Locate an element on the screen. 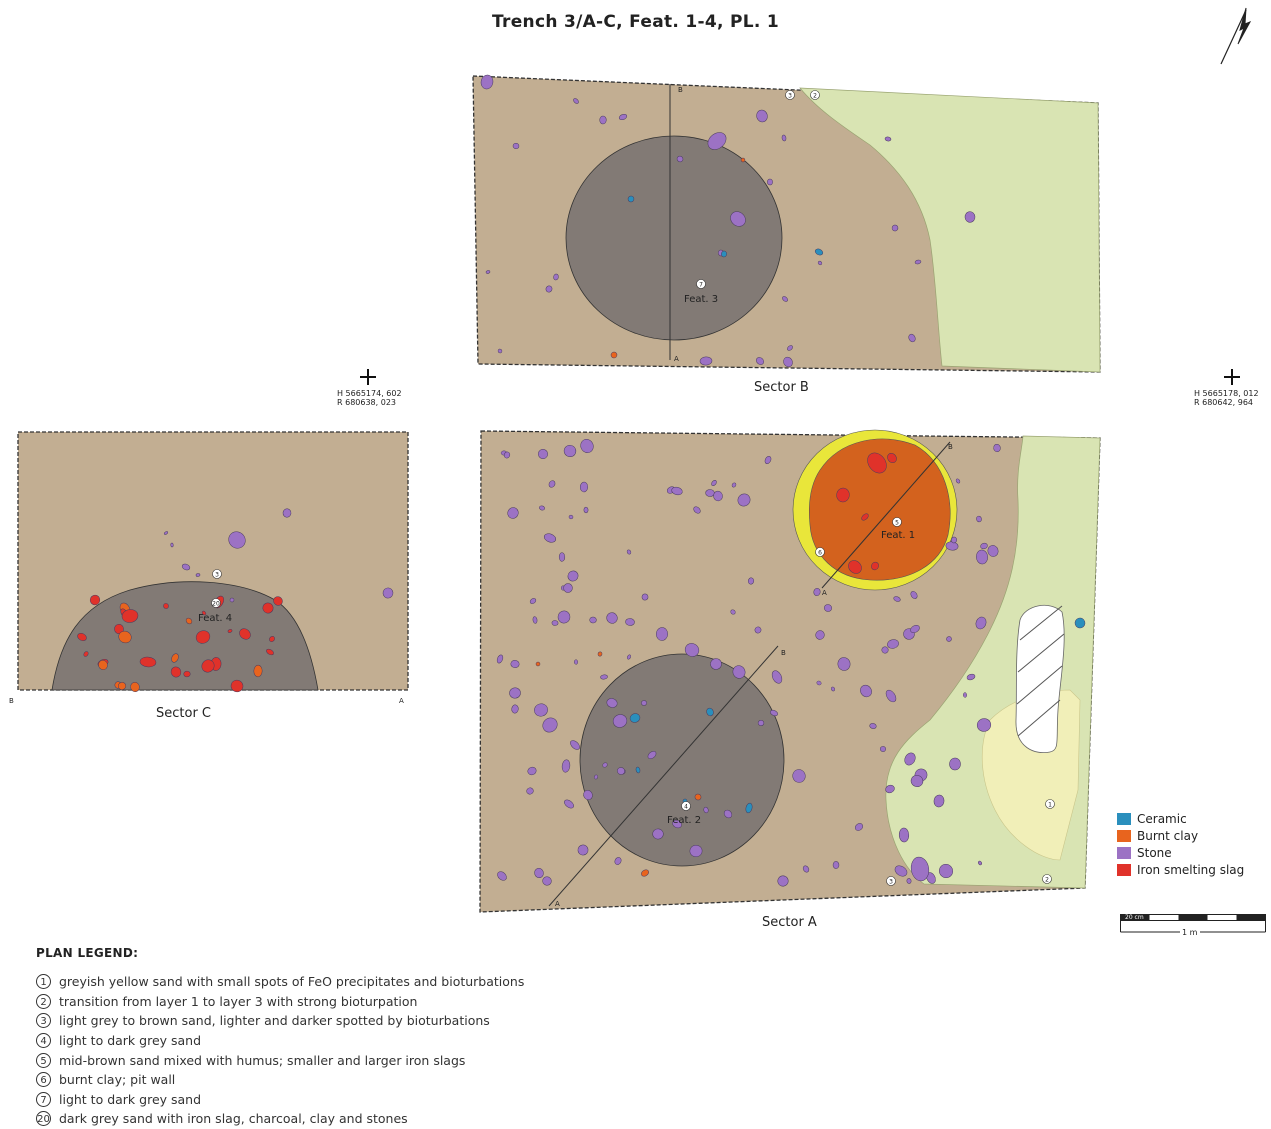 The height and width of the screenshot is (1129, 1271). layer-number-marker: 2 is located at coordinates (1047, 879).